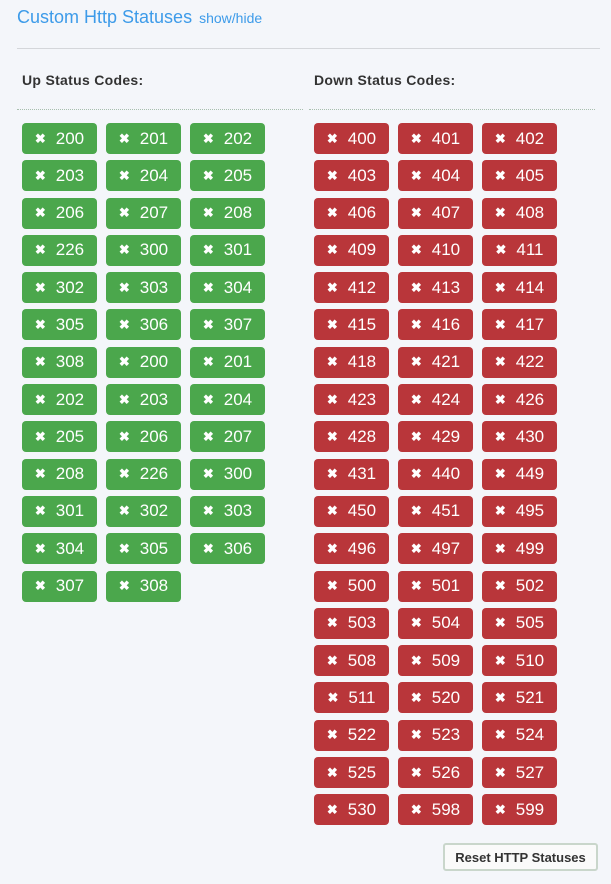  I want to click on down-status-badge: ✖ 412, so click(351, 288).